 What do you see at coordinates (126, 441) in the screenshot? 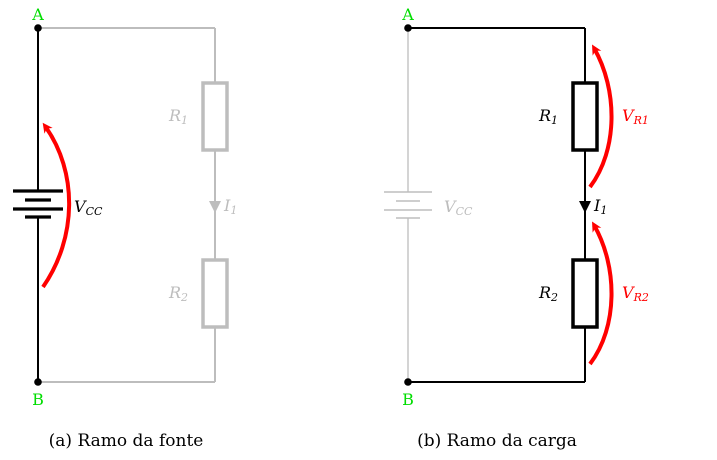
I see `caption-a: (a) Ramo da fonte` at bounding box center [126, 441].